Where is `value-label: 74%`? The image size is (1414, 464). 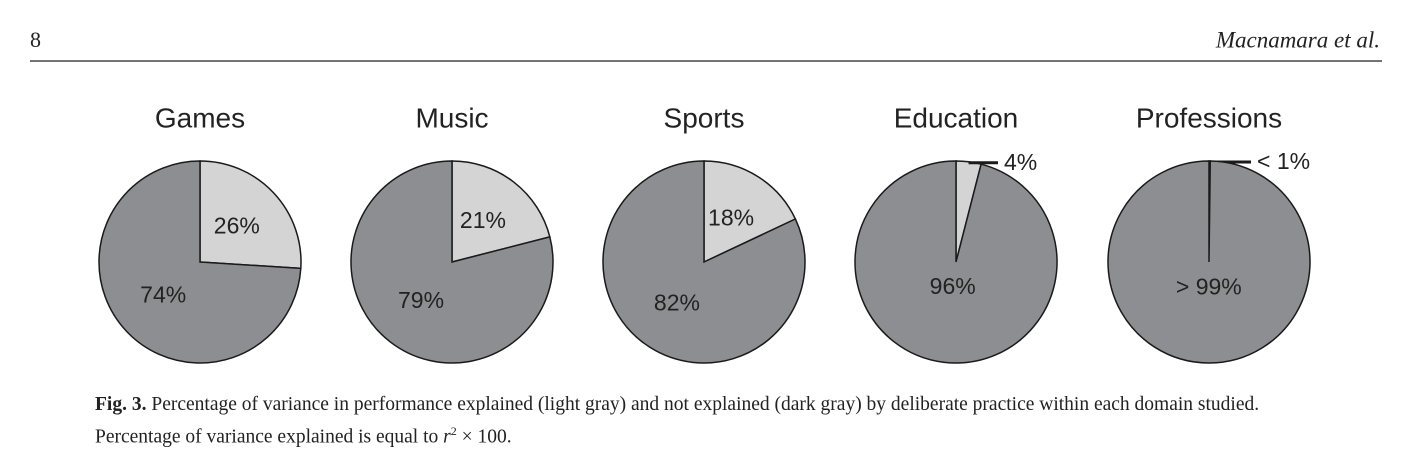 value-label: 74% is located at coordinates (163, 295).